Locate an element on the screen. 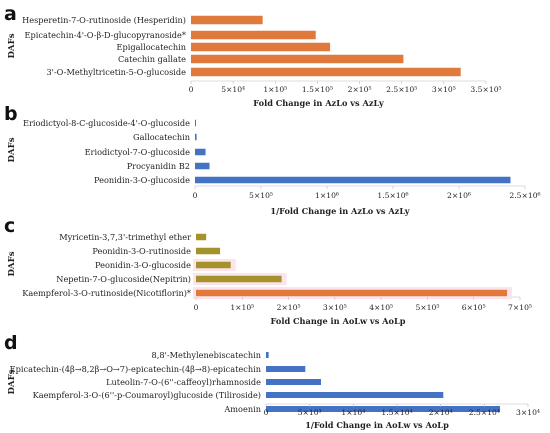 This screenshot has width=550, height=433. category-label-b: Peonidin-3-O-glucoside is located at coordinates (142, 180).